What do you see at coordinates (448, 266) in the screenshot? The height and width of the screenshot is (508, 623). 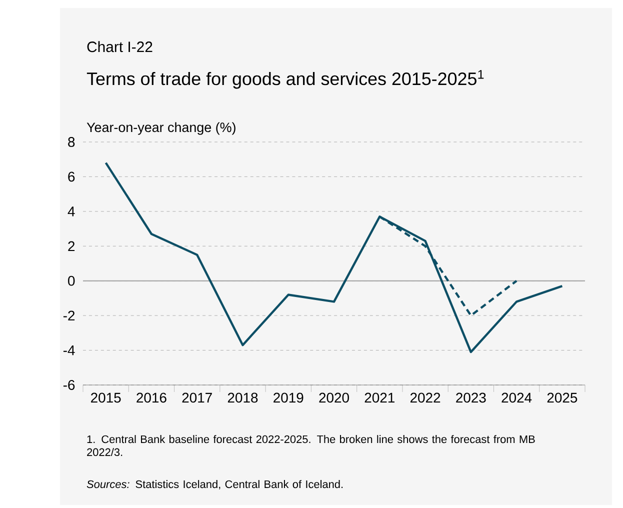 I see `line-series` at bounding box center [448, 266].